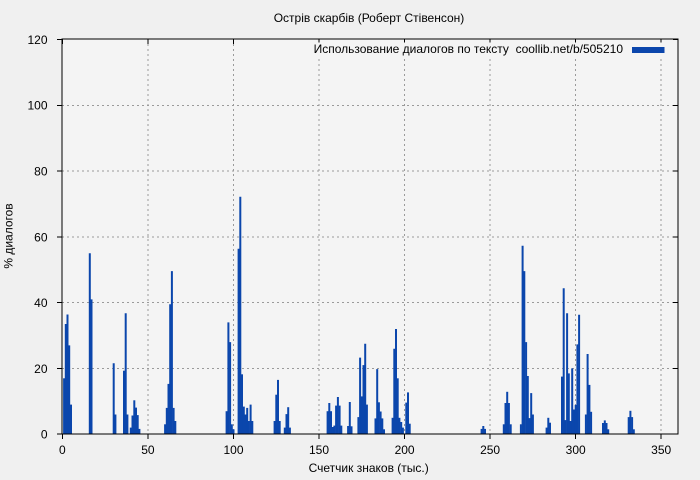 The height and width of the screenshot is (480, 700). What do you see at coordinates (576, 450) in the screenshot?
I see `svg-text: 300` at bounding box center [576, 450].